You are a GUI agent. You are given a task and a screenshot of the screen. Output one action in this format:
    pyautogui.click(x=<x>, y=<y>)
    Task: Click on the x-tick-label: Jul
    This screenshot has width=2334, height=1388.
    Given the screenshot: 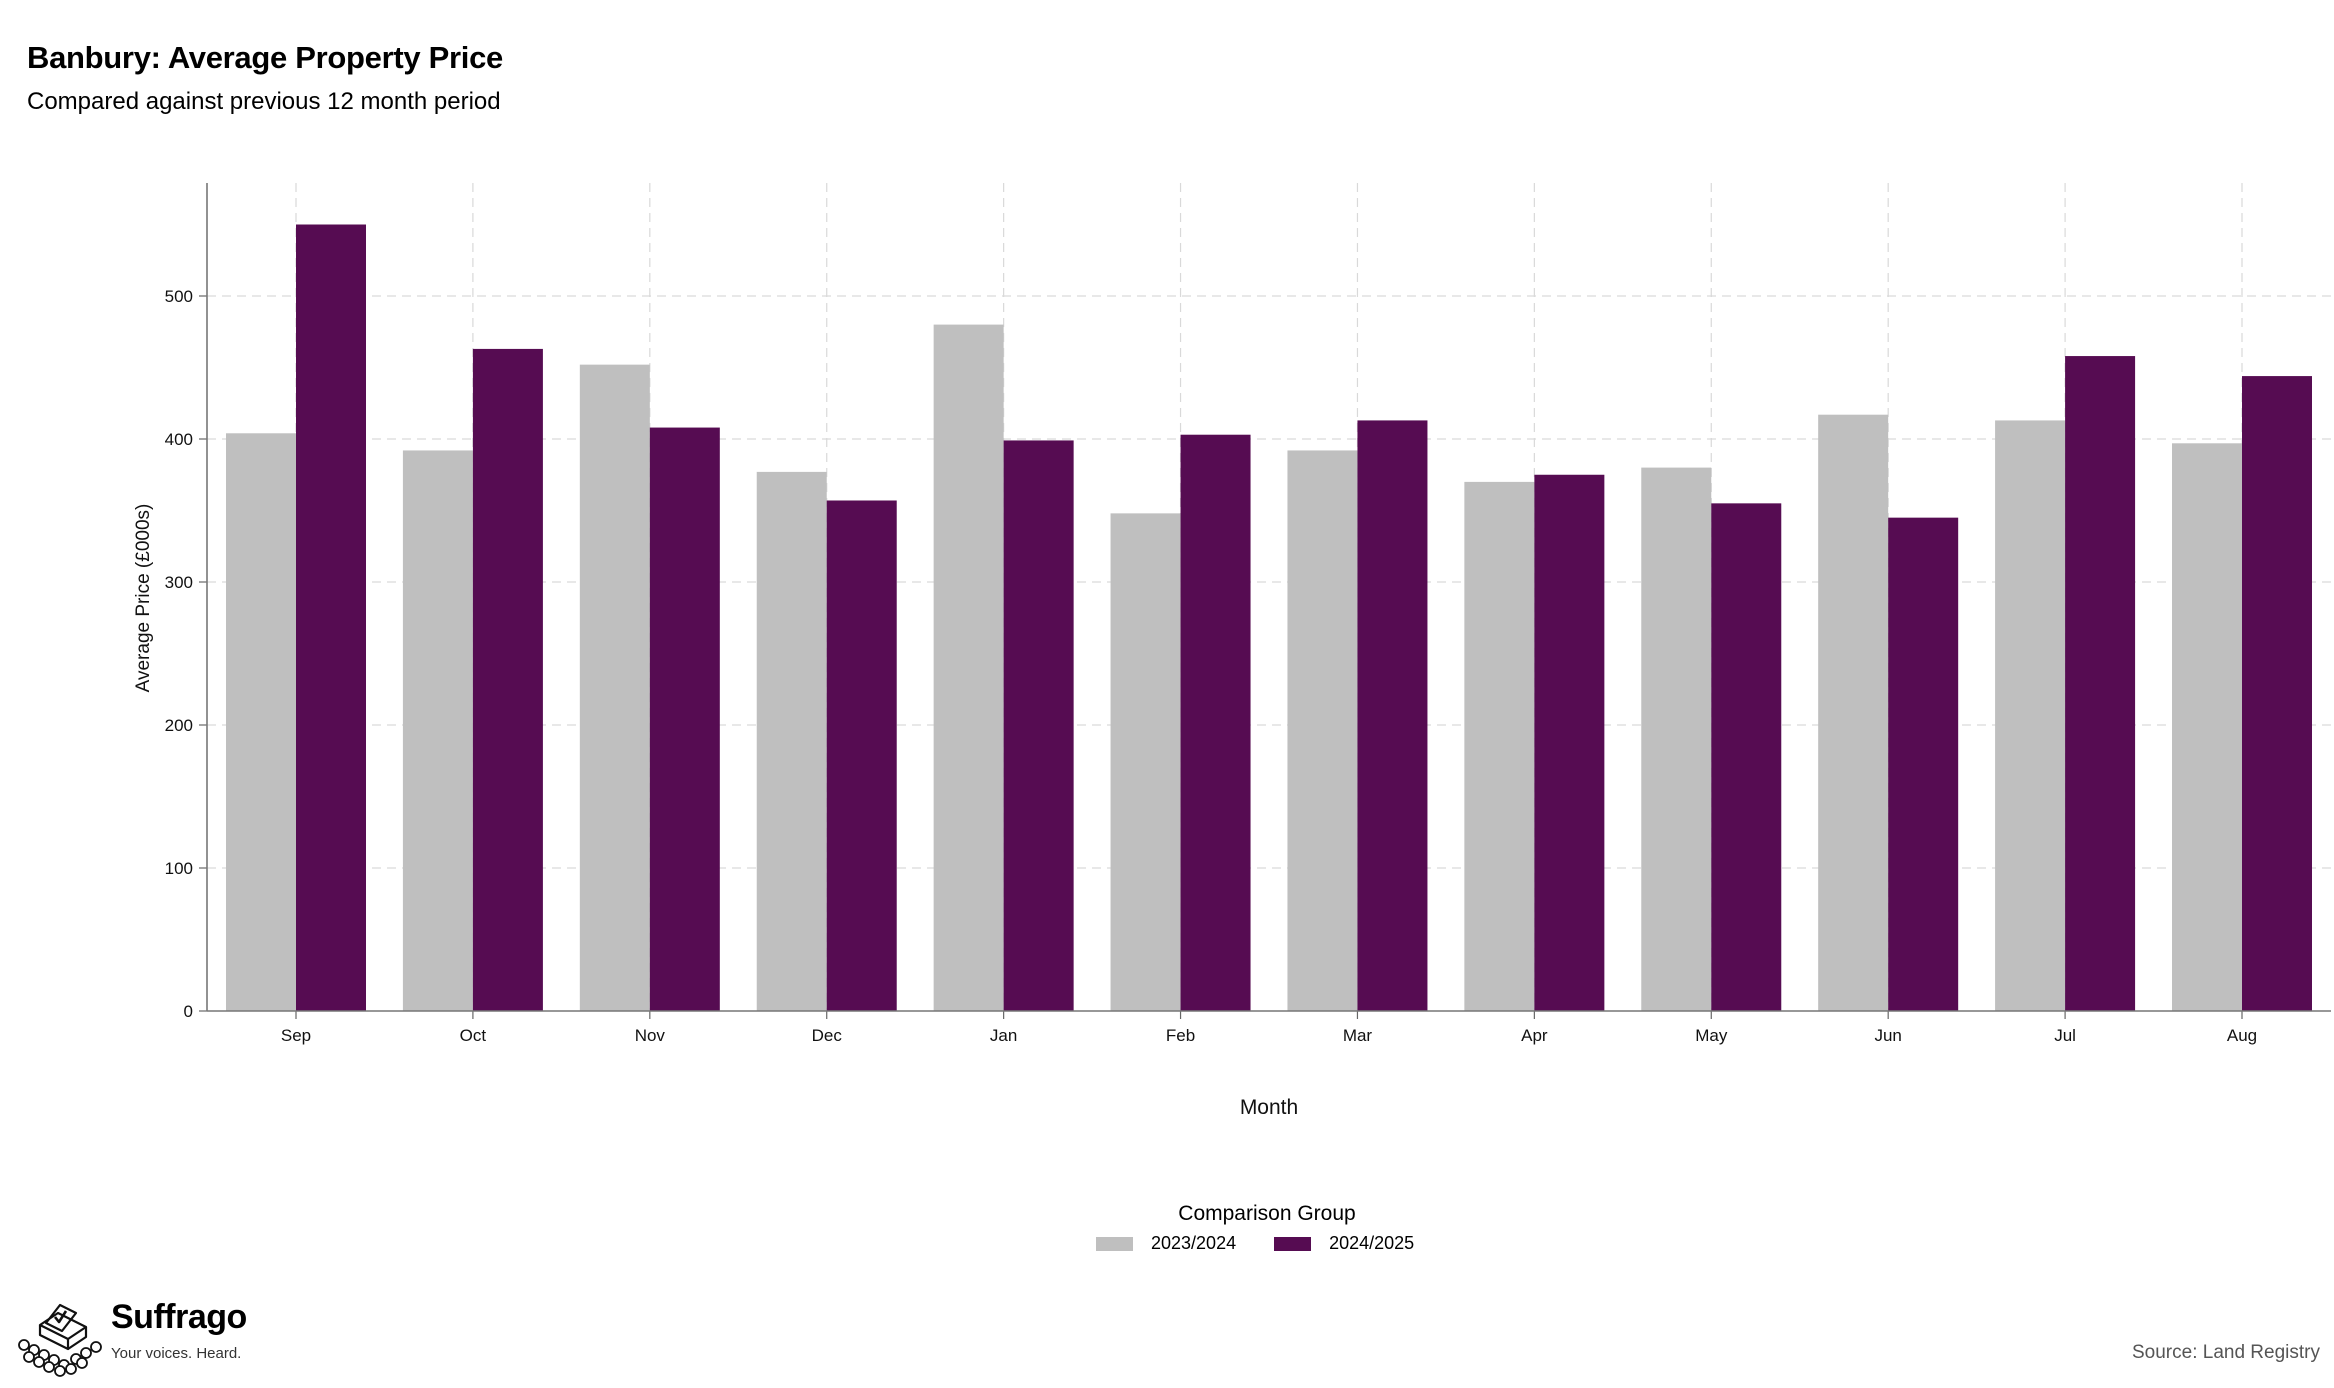 What is the action you would take?
    pyautogui.click(x=2065, y=1035)
    